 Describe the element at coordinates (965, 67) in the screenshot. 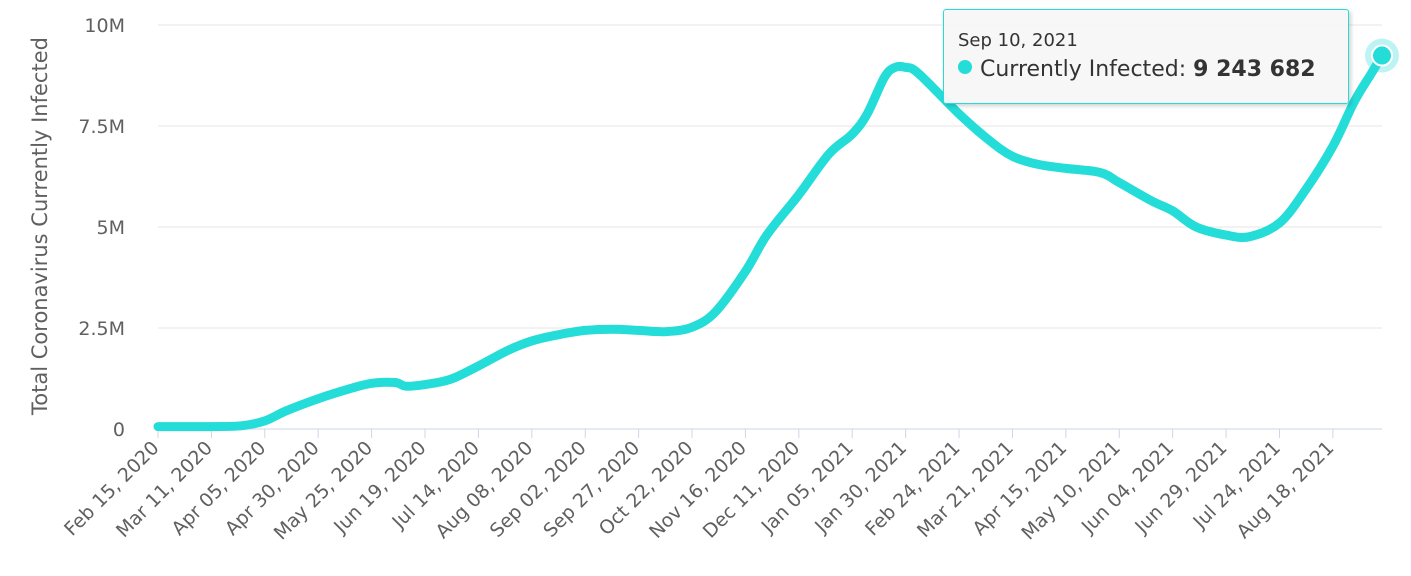

I see `series-marker-icon` at that location.